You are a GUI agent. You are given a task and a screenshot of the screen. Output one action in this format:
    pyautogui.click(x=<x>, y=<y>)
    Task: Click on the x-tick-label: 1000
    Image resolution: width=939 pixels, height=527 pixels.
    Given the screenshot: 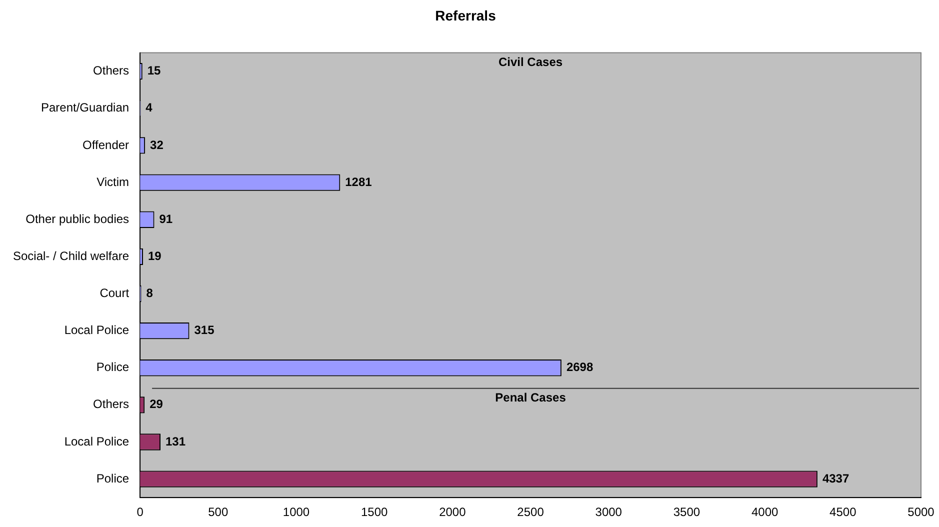 What is the action you would take?
    pyautogui.click(x=296, y=512)
    